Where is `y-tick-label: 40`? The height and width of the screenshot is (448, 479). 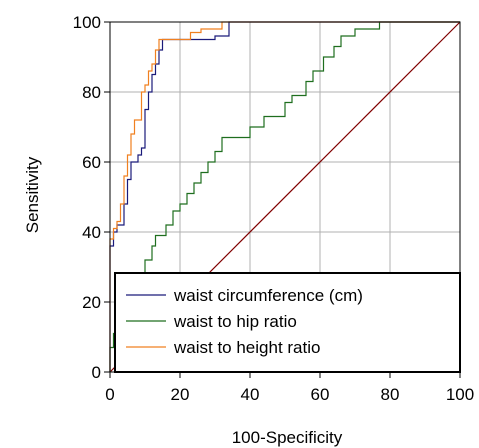 y-tick-label: 40 is located at coordinates (91, 232).